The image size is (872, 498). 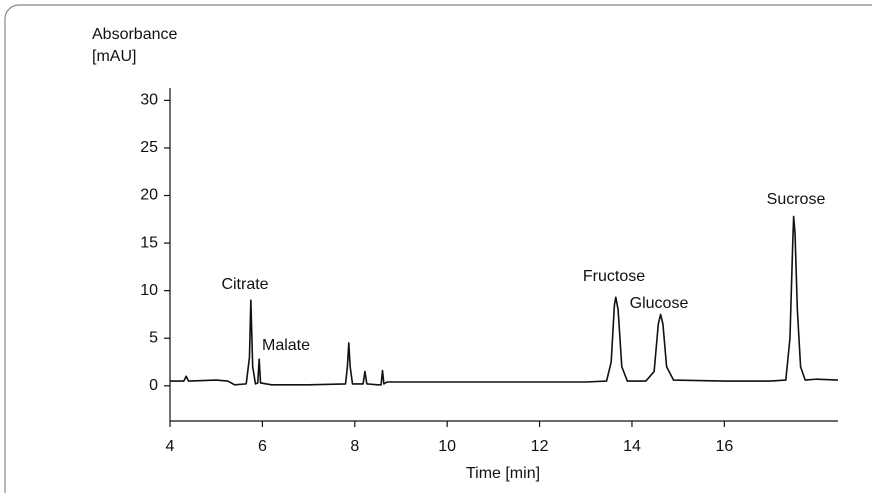 What do you see at coordinates (262, 446) in the screenshot?
I see `x-tick-label: 6` at bounding box center [262, 446].